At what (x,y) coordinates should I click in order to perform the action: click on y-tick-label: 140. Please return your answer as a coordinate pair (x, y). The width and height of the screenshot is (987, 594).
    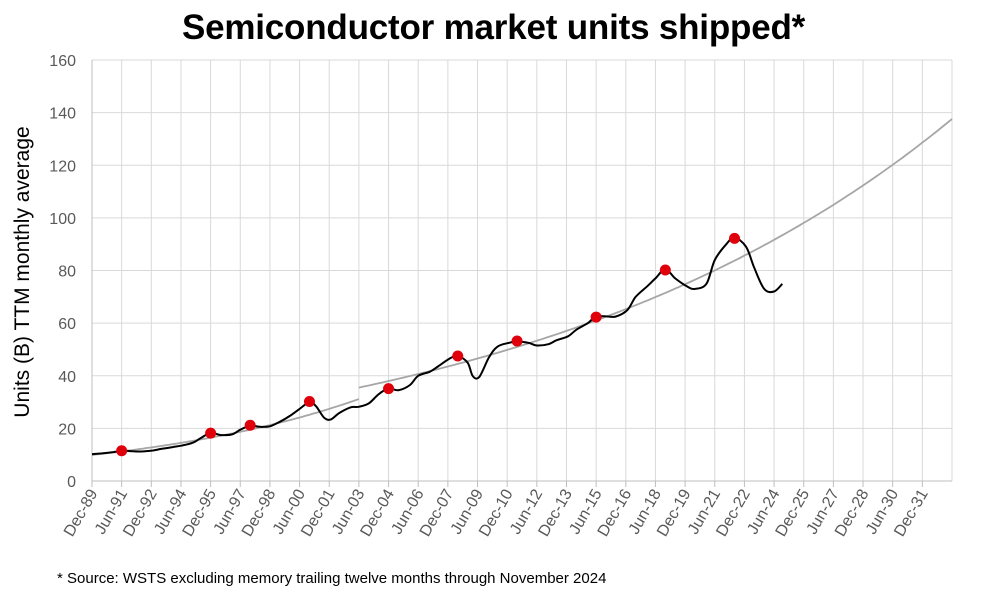
    Looking at the image, I should click on (62, 114).